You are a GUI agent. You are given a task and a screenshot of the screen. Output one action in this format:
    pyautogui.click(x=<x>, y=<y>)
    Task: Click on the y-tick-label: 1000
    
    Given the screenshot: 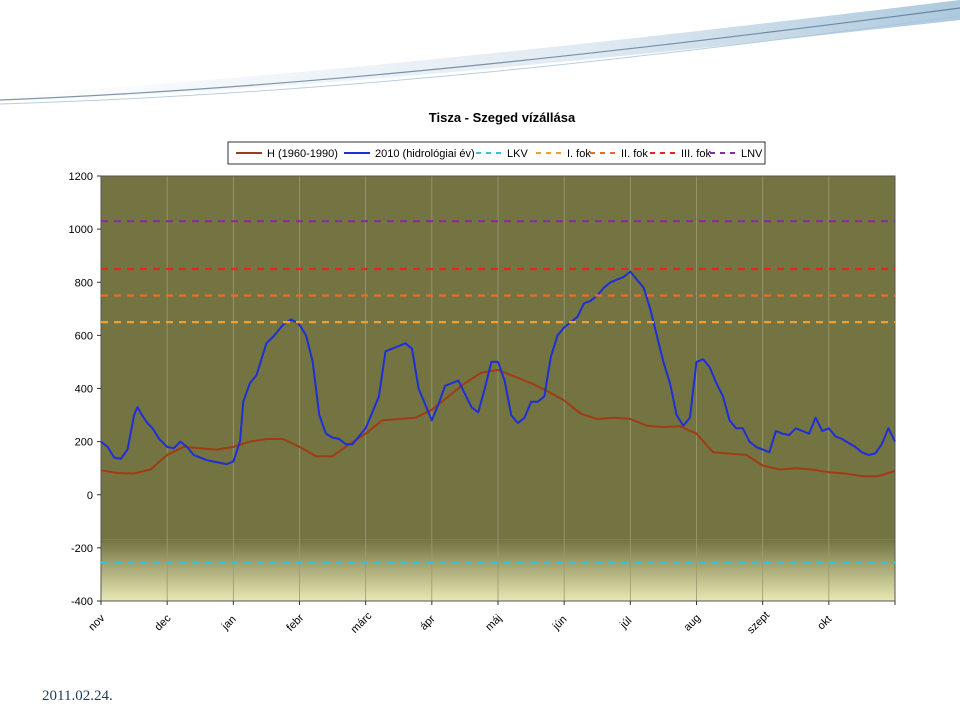 What is the action you would take?
    pyautogui.click(x=81, y=230)
    